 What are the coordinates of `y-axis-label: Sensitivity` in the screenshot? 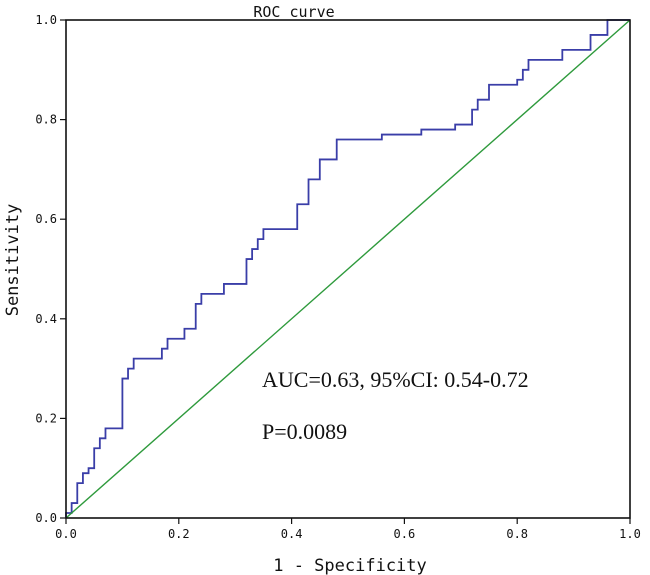 It's located at (13, 260).